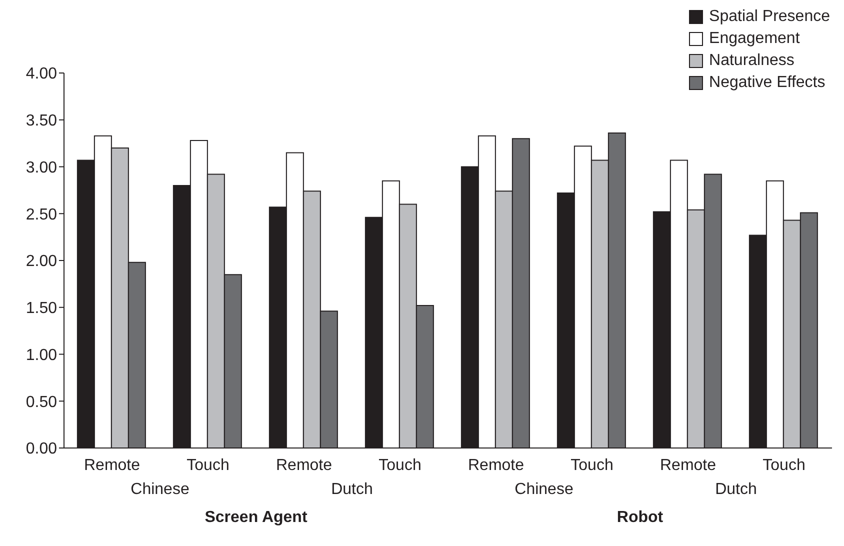 Image resolution: width=844 pixels, height=546 pixels. I want to click on y-tick-label: 3.00, so click(42, 167).